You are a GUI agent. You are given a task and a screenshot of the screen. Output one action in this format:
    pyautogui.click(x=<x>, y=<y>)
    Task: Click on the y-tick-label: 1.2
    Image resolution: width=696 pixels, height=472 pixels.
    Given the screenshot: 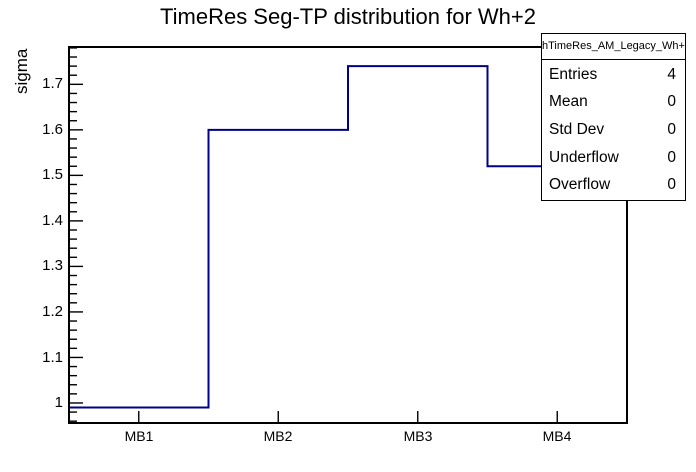 What is the action you would take?
    pyautogui.click(x=52, y=311)
    